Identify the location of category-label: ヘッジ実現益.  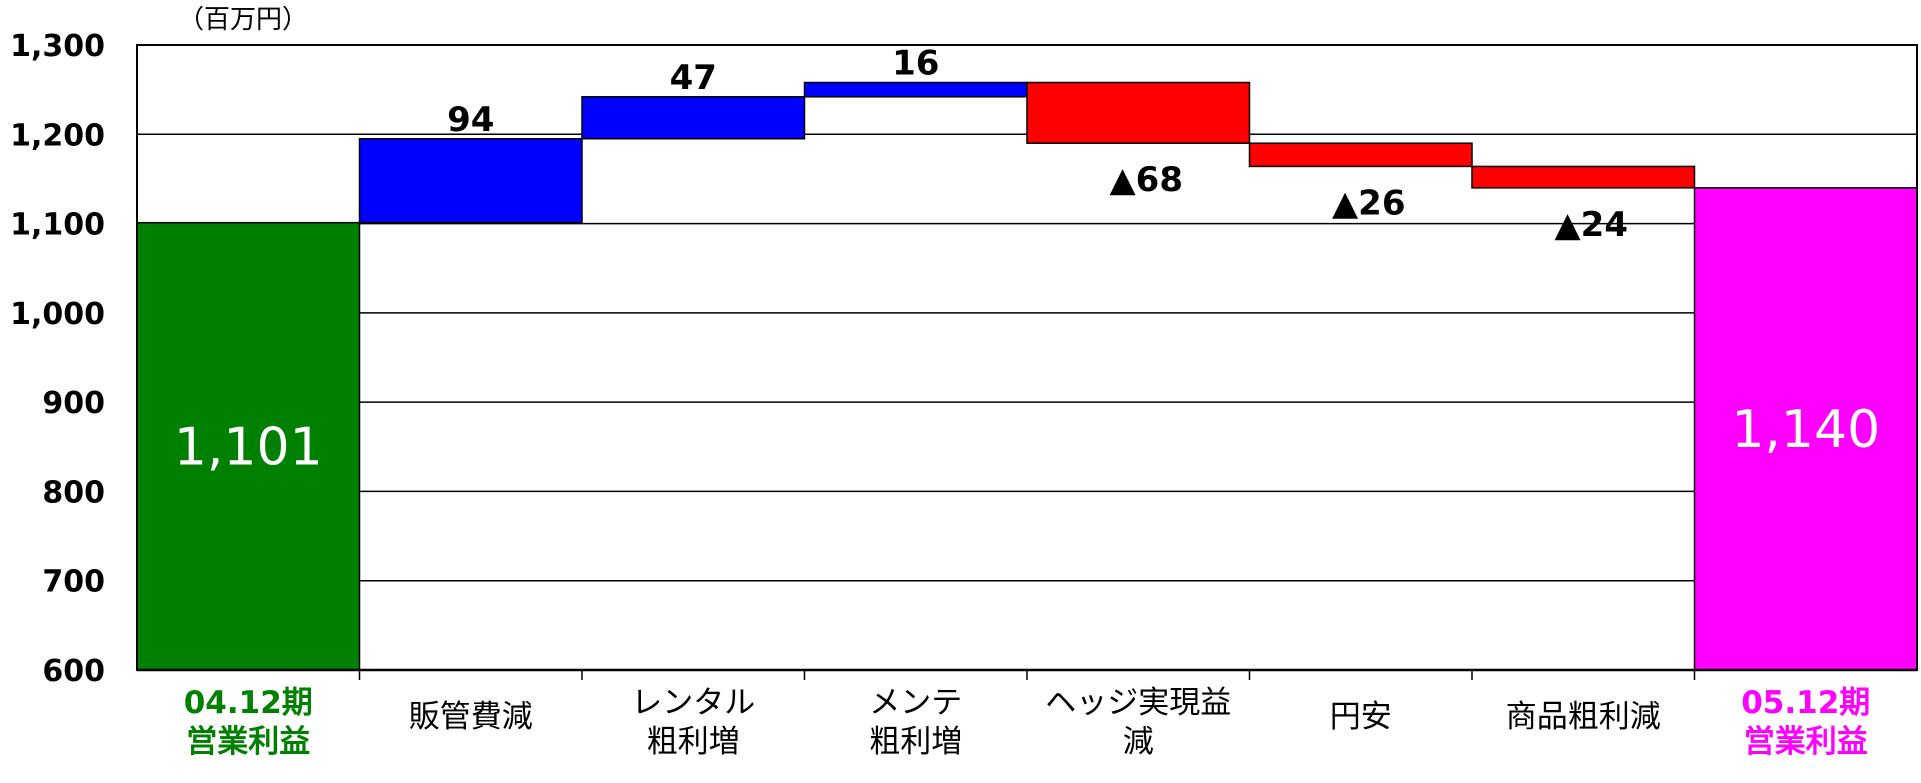
(1138, 703).